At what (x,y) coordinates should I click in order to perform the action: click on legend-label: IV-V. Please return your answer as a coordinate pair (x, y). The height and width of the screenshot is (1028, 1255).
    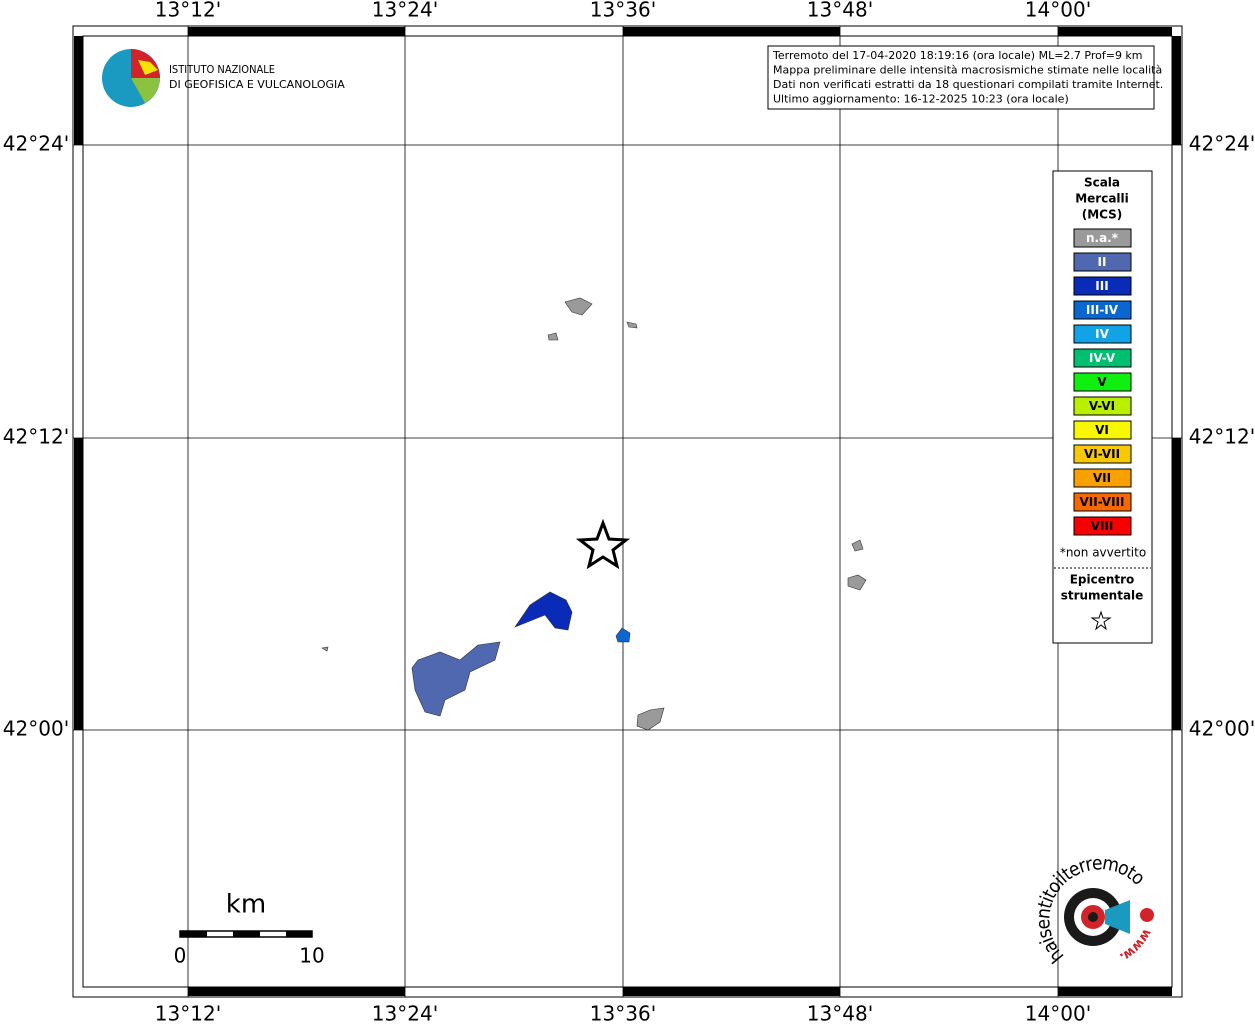
    Looking at the image, I should click on (1102, 358).